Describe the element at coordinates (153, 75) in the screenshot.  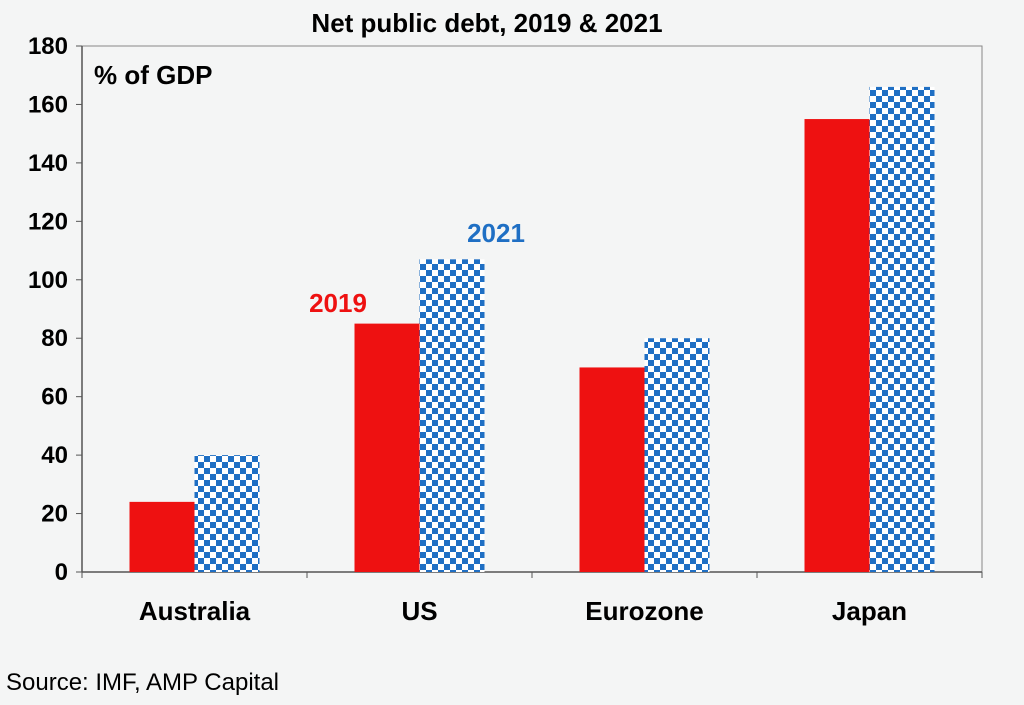
I see `y-axis-label: % of GDP` at that location.